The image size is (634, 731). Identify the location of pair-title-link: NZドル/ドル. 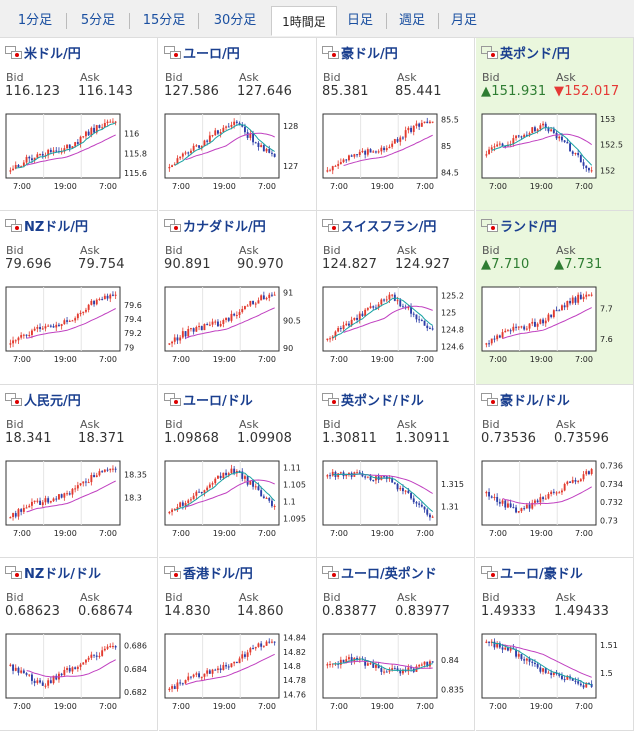
(53, 573).